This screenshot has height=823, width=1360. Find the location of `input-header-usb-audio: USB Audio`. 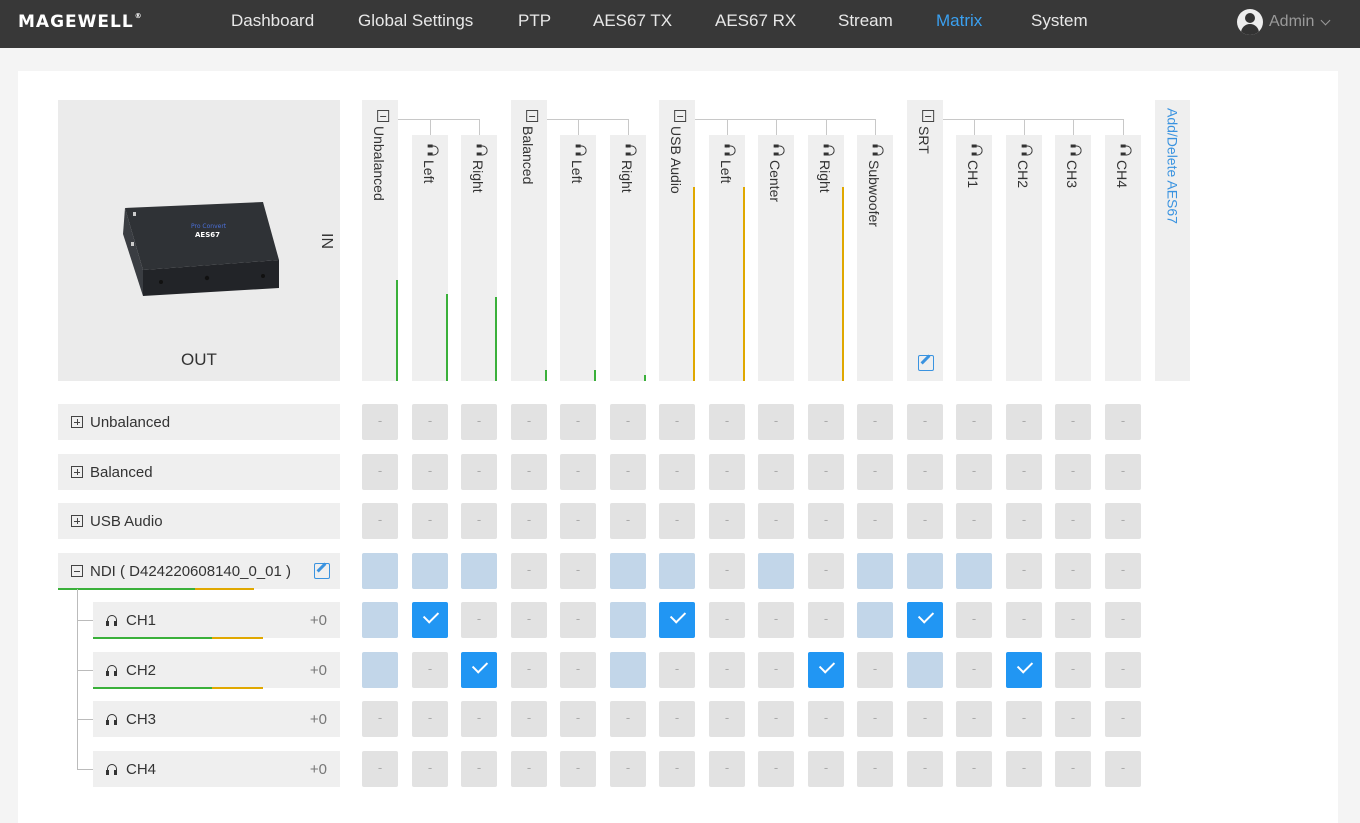

input-header-usb-audio: USB Audio is located at coordinates (677, 240).